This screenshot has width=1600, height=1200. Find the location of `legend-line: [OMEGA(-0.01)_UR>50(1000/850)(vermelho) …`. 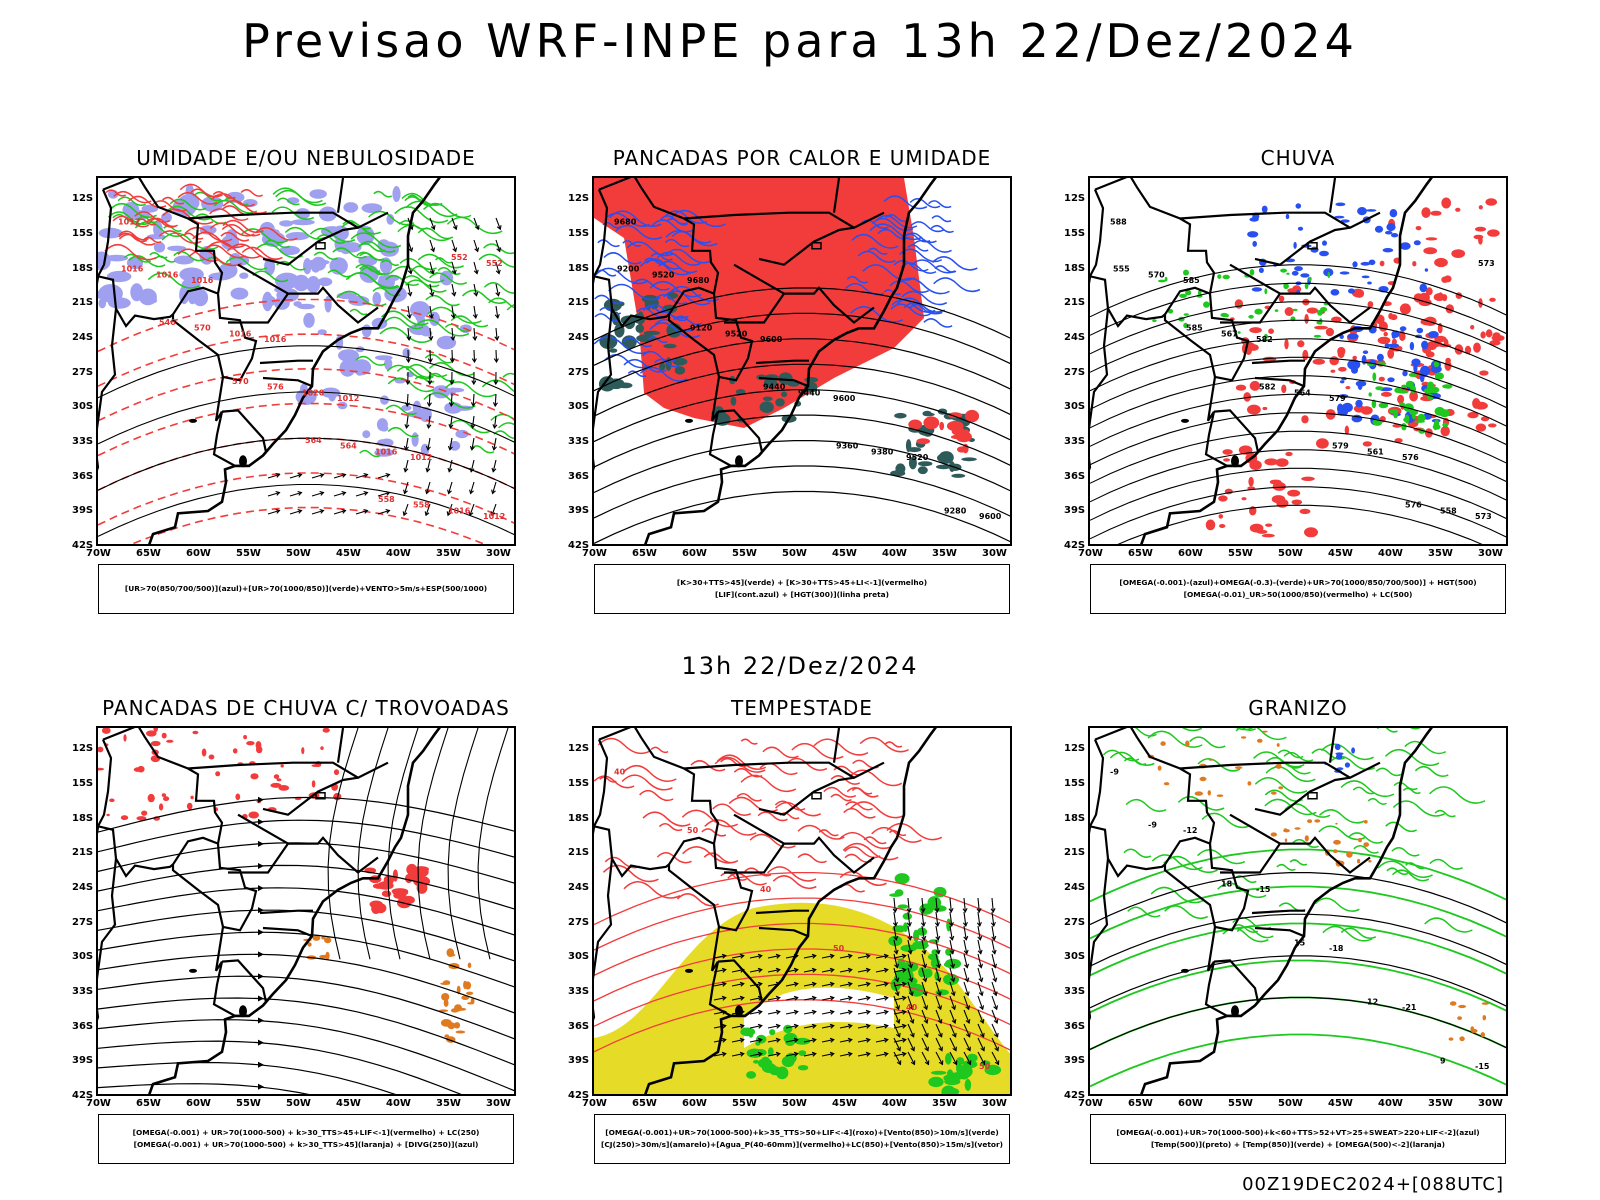

legend-line: [OMEGA(-0.01)_UR>50(1000/850)(vermelho) … is located at coordinates (1298, 594).